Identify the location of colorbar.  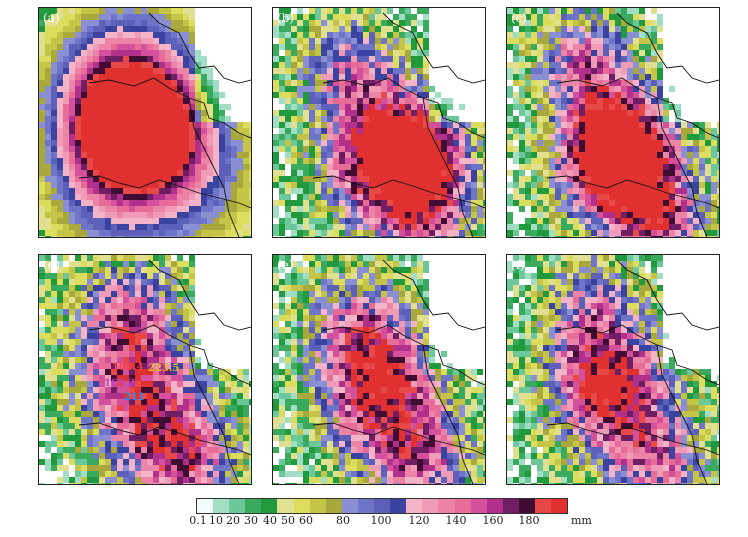
(382, 506).